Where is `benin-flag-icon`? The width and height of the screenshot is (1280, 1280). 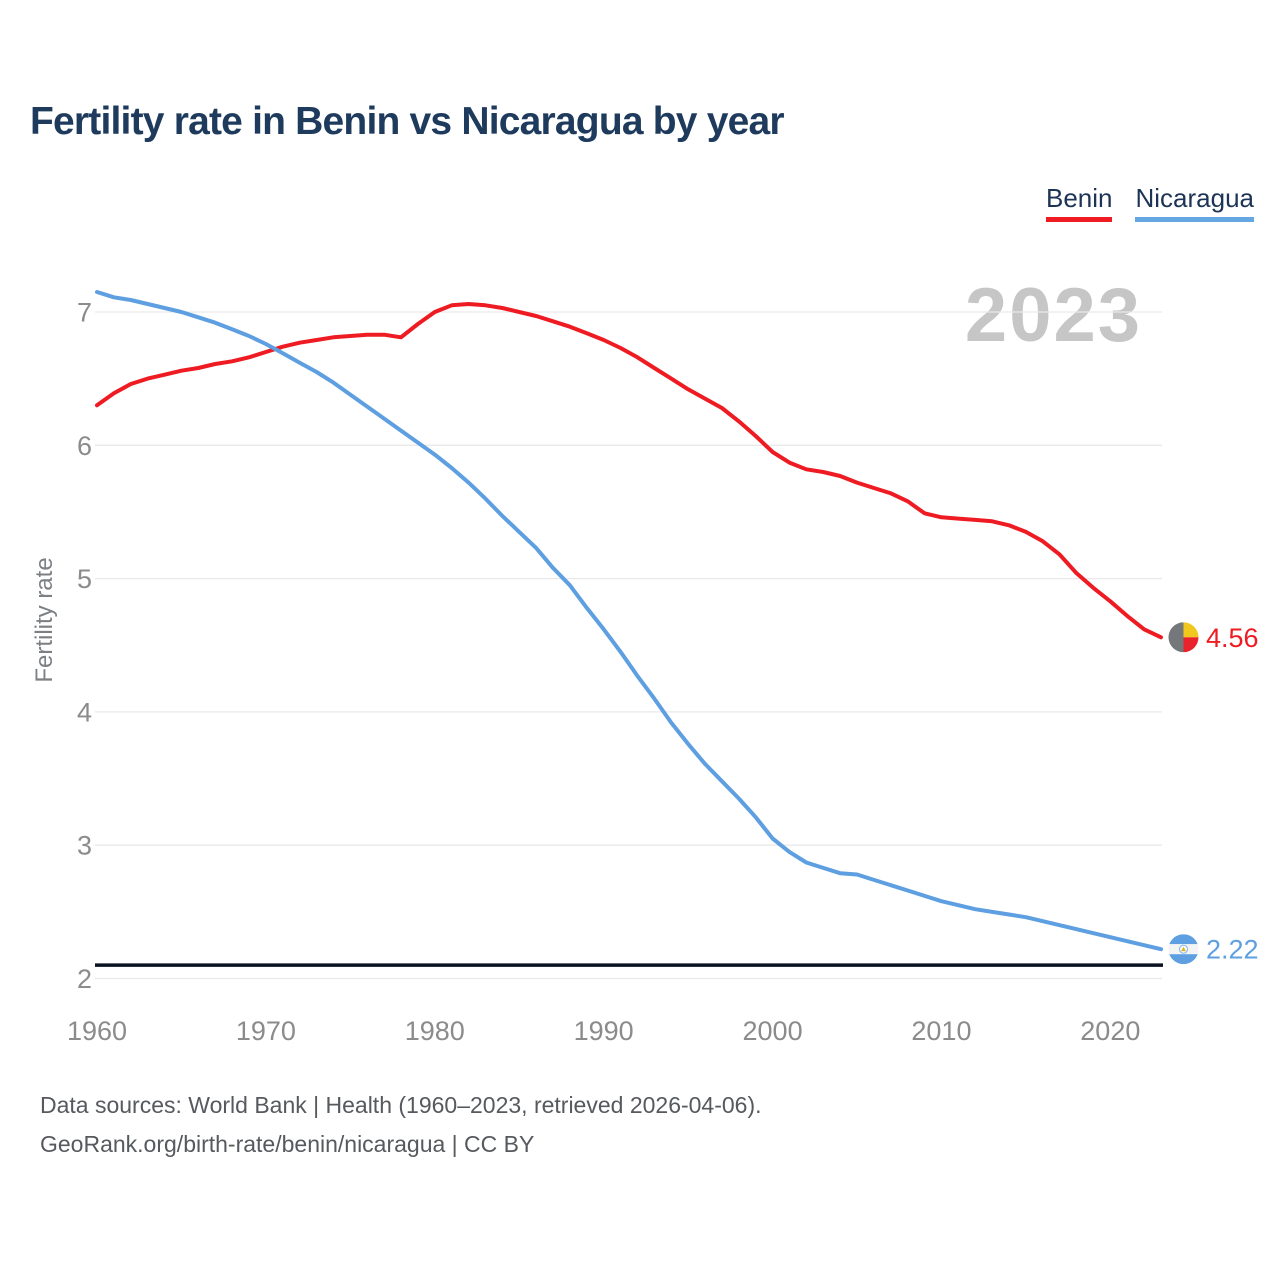
benin-flag-icon is located at coordinates (1183, 637).